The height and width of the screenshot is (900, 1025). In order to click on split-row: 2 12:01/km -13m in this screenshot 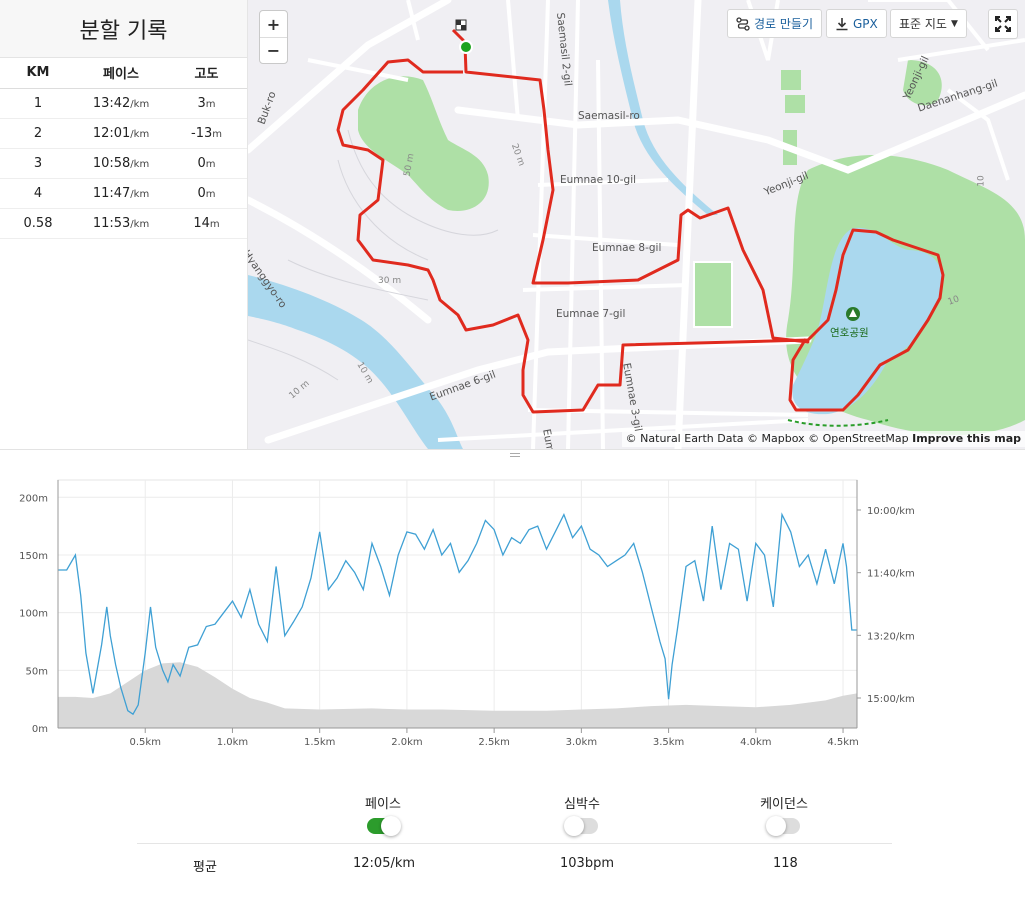, I will do `click(123, 133)`.